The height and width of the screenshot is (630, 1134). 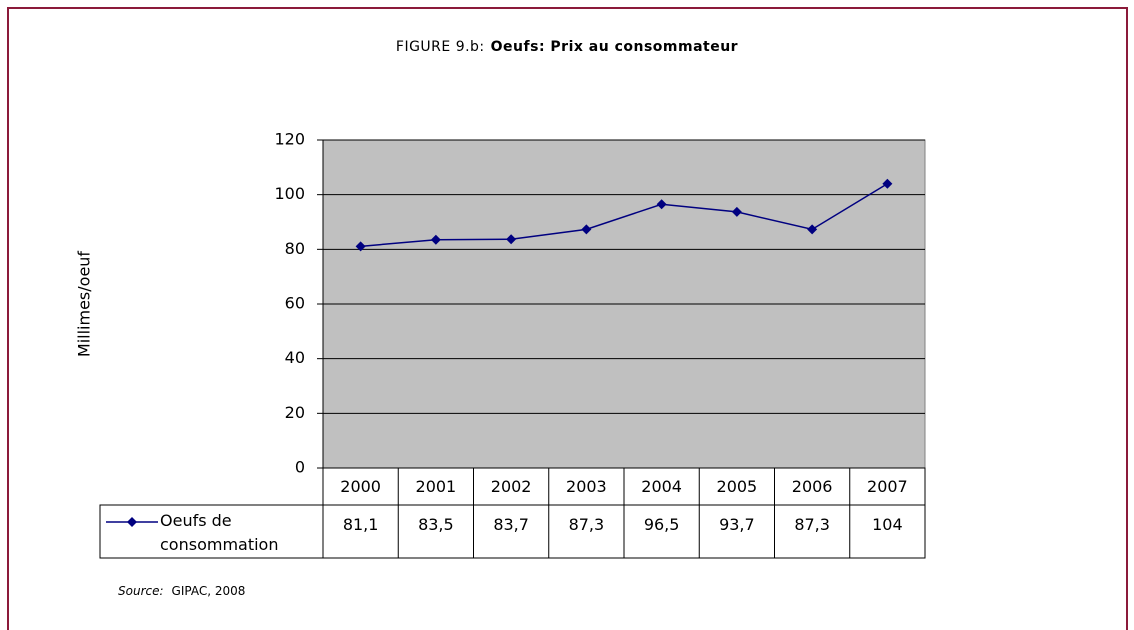 What do you see at coordinates (295, 412) in the screenshot?
I see `y-tick-label: 20` at bounding box center [295, 412].